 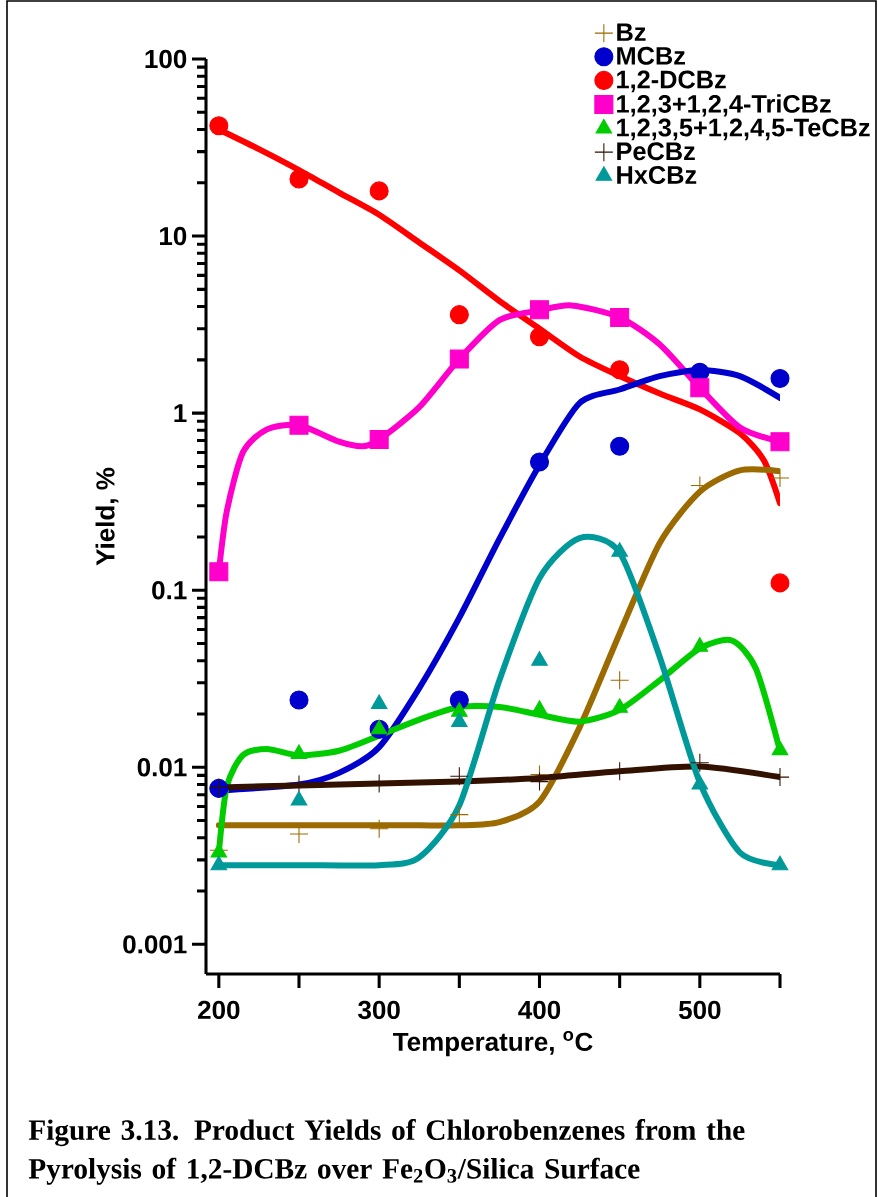 I want to click on x-tick-label: 200, so click(x=219, y=1010).